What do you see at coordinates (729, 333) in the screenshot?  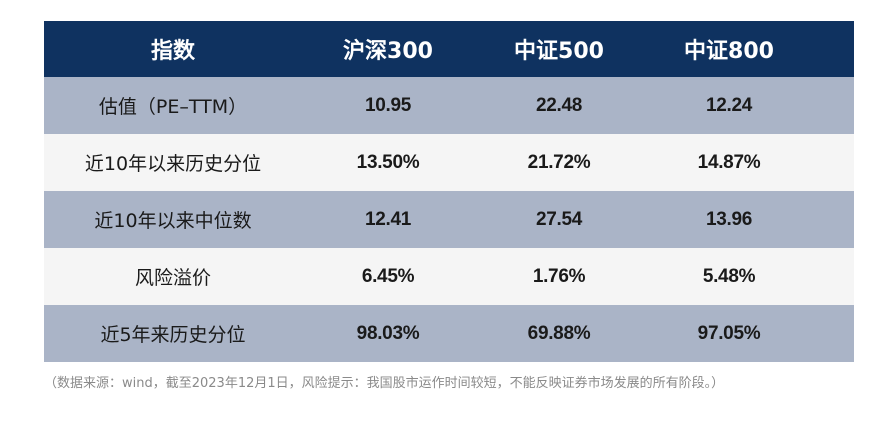 I see `table-cell: 97.05%` at bounding box center [729, 333].